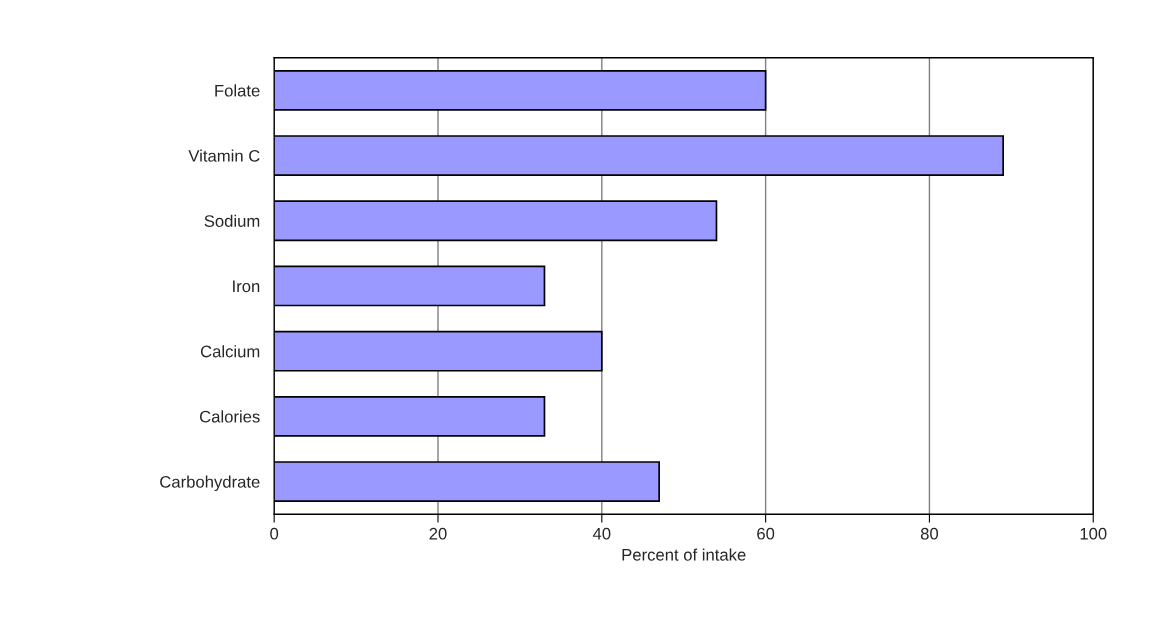 This screenshot has height=621, width=1152. Describe the element at coordinates (246, 286) in the screenshot. I see `y-tick-label: Iron` at that location.